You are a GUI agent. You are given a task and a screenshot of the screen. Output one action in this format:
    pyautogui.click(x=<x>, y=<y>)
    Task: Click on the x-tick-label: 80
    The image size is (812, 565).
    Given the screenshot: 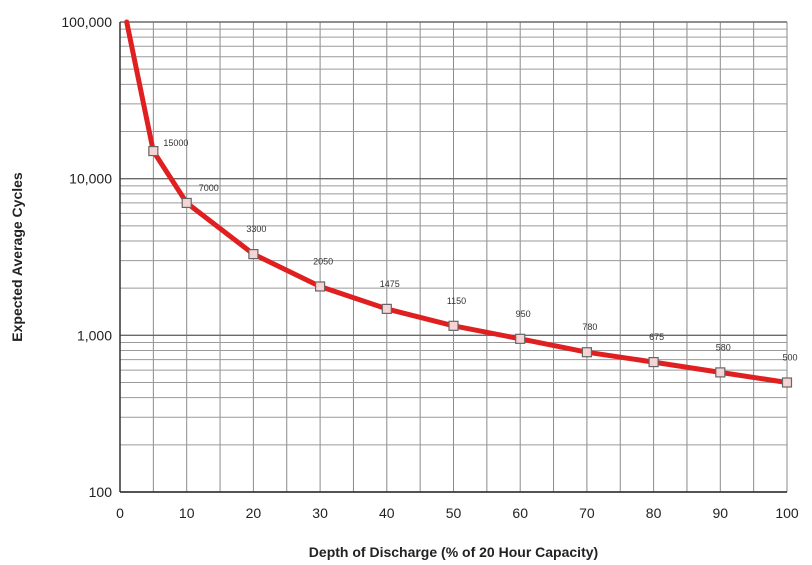 What is the action you would take?
    pyautogui.click(x=654, y=513)
    